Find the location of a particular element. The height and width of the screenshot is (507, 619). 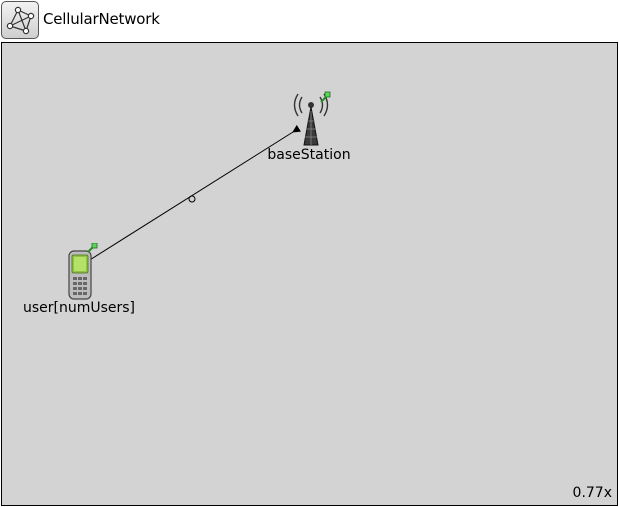

user-label: user[numUsers] is located at coordinates (79, 308).